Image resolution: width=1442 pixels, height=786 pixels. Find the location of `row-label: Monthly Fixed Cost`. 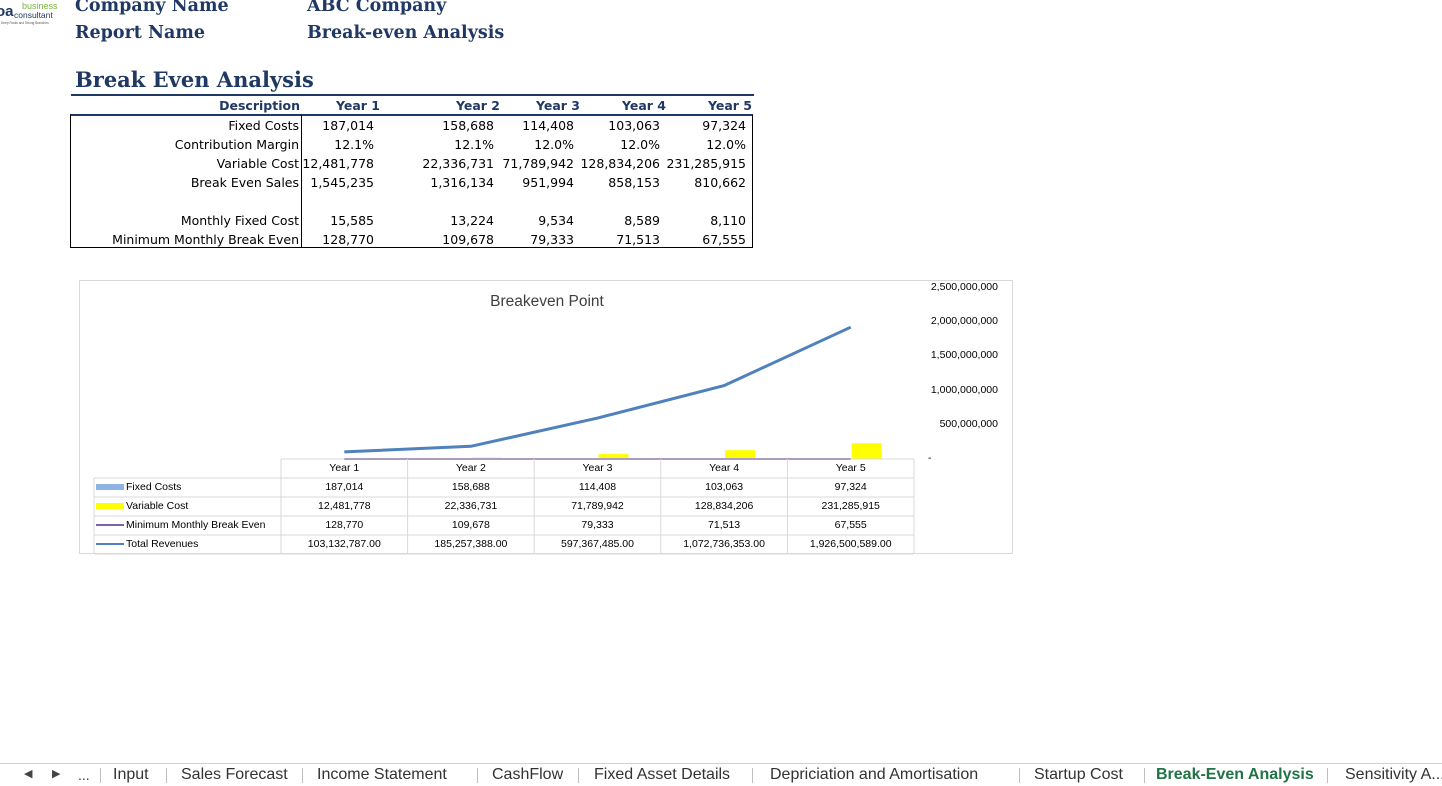

row-label: Monthly Fixed Cost is located at coordinates (194, 220).